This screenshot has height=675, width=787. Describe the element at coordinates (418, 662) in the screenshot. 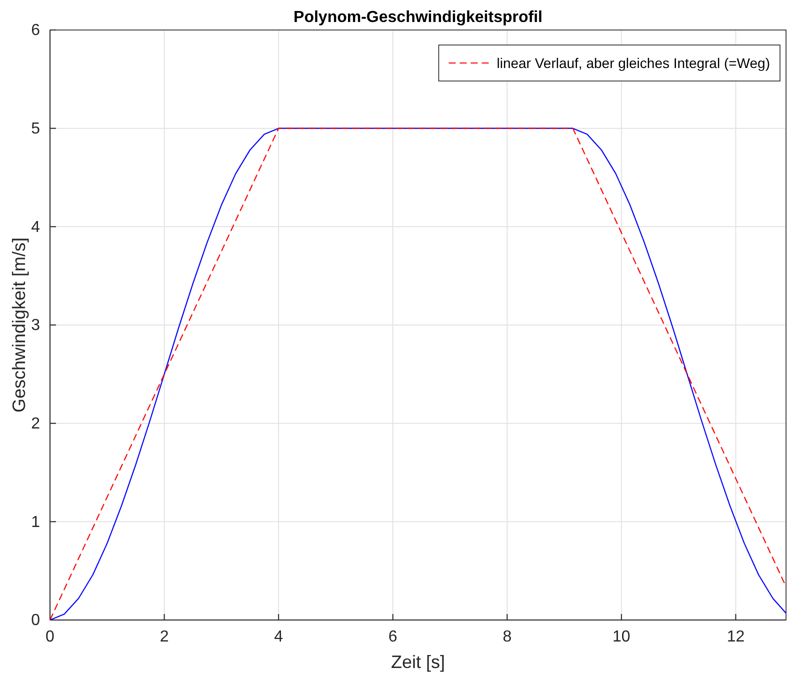

I see `x-axis-title: Zeit [s]` at that location.